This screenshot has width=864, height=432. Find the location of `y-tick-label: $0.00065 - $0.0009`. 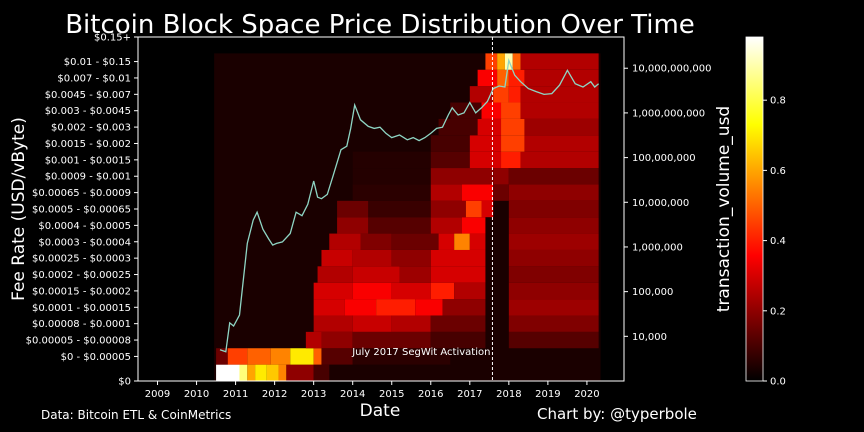

y-tick-label: $0.00065 - $0.0009 is located at coordinates (81, 193).